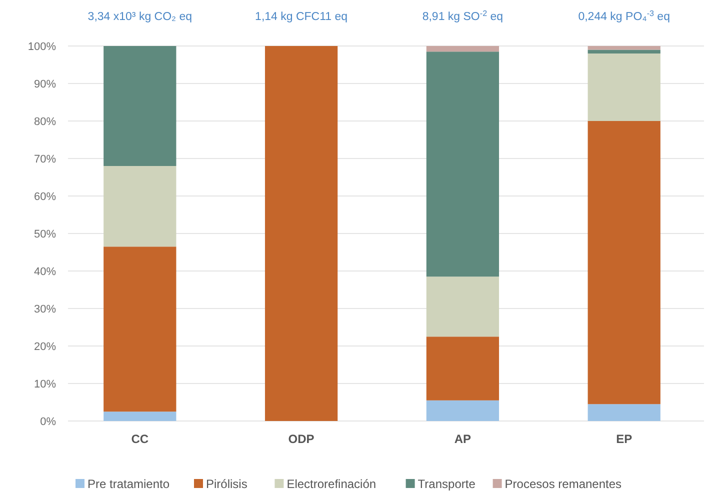  I want to click on annotation: 8,91 kg SO$^{-2}$ eq, so click(463, 15).